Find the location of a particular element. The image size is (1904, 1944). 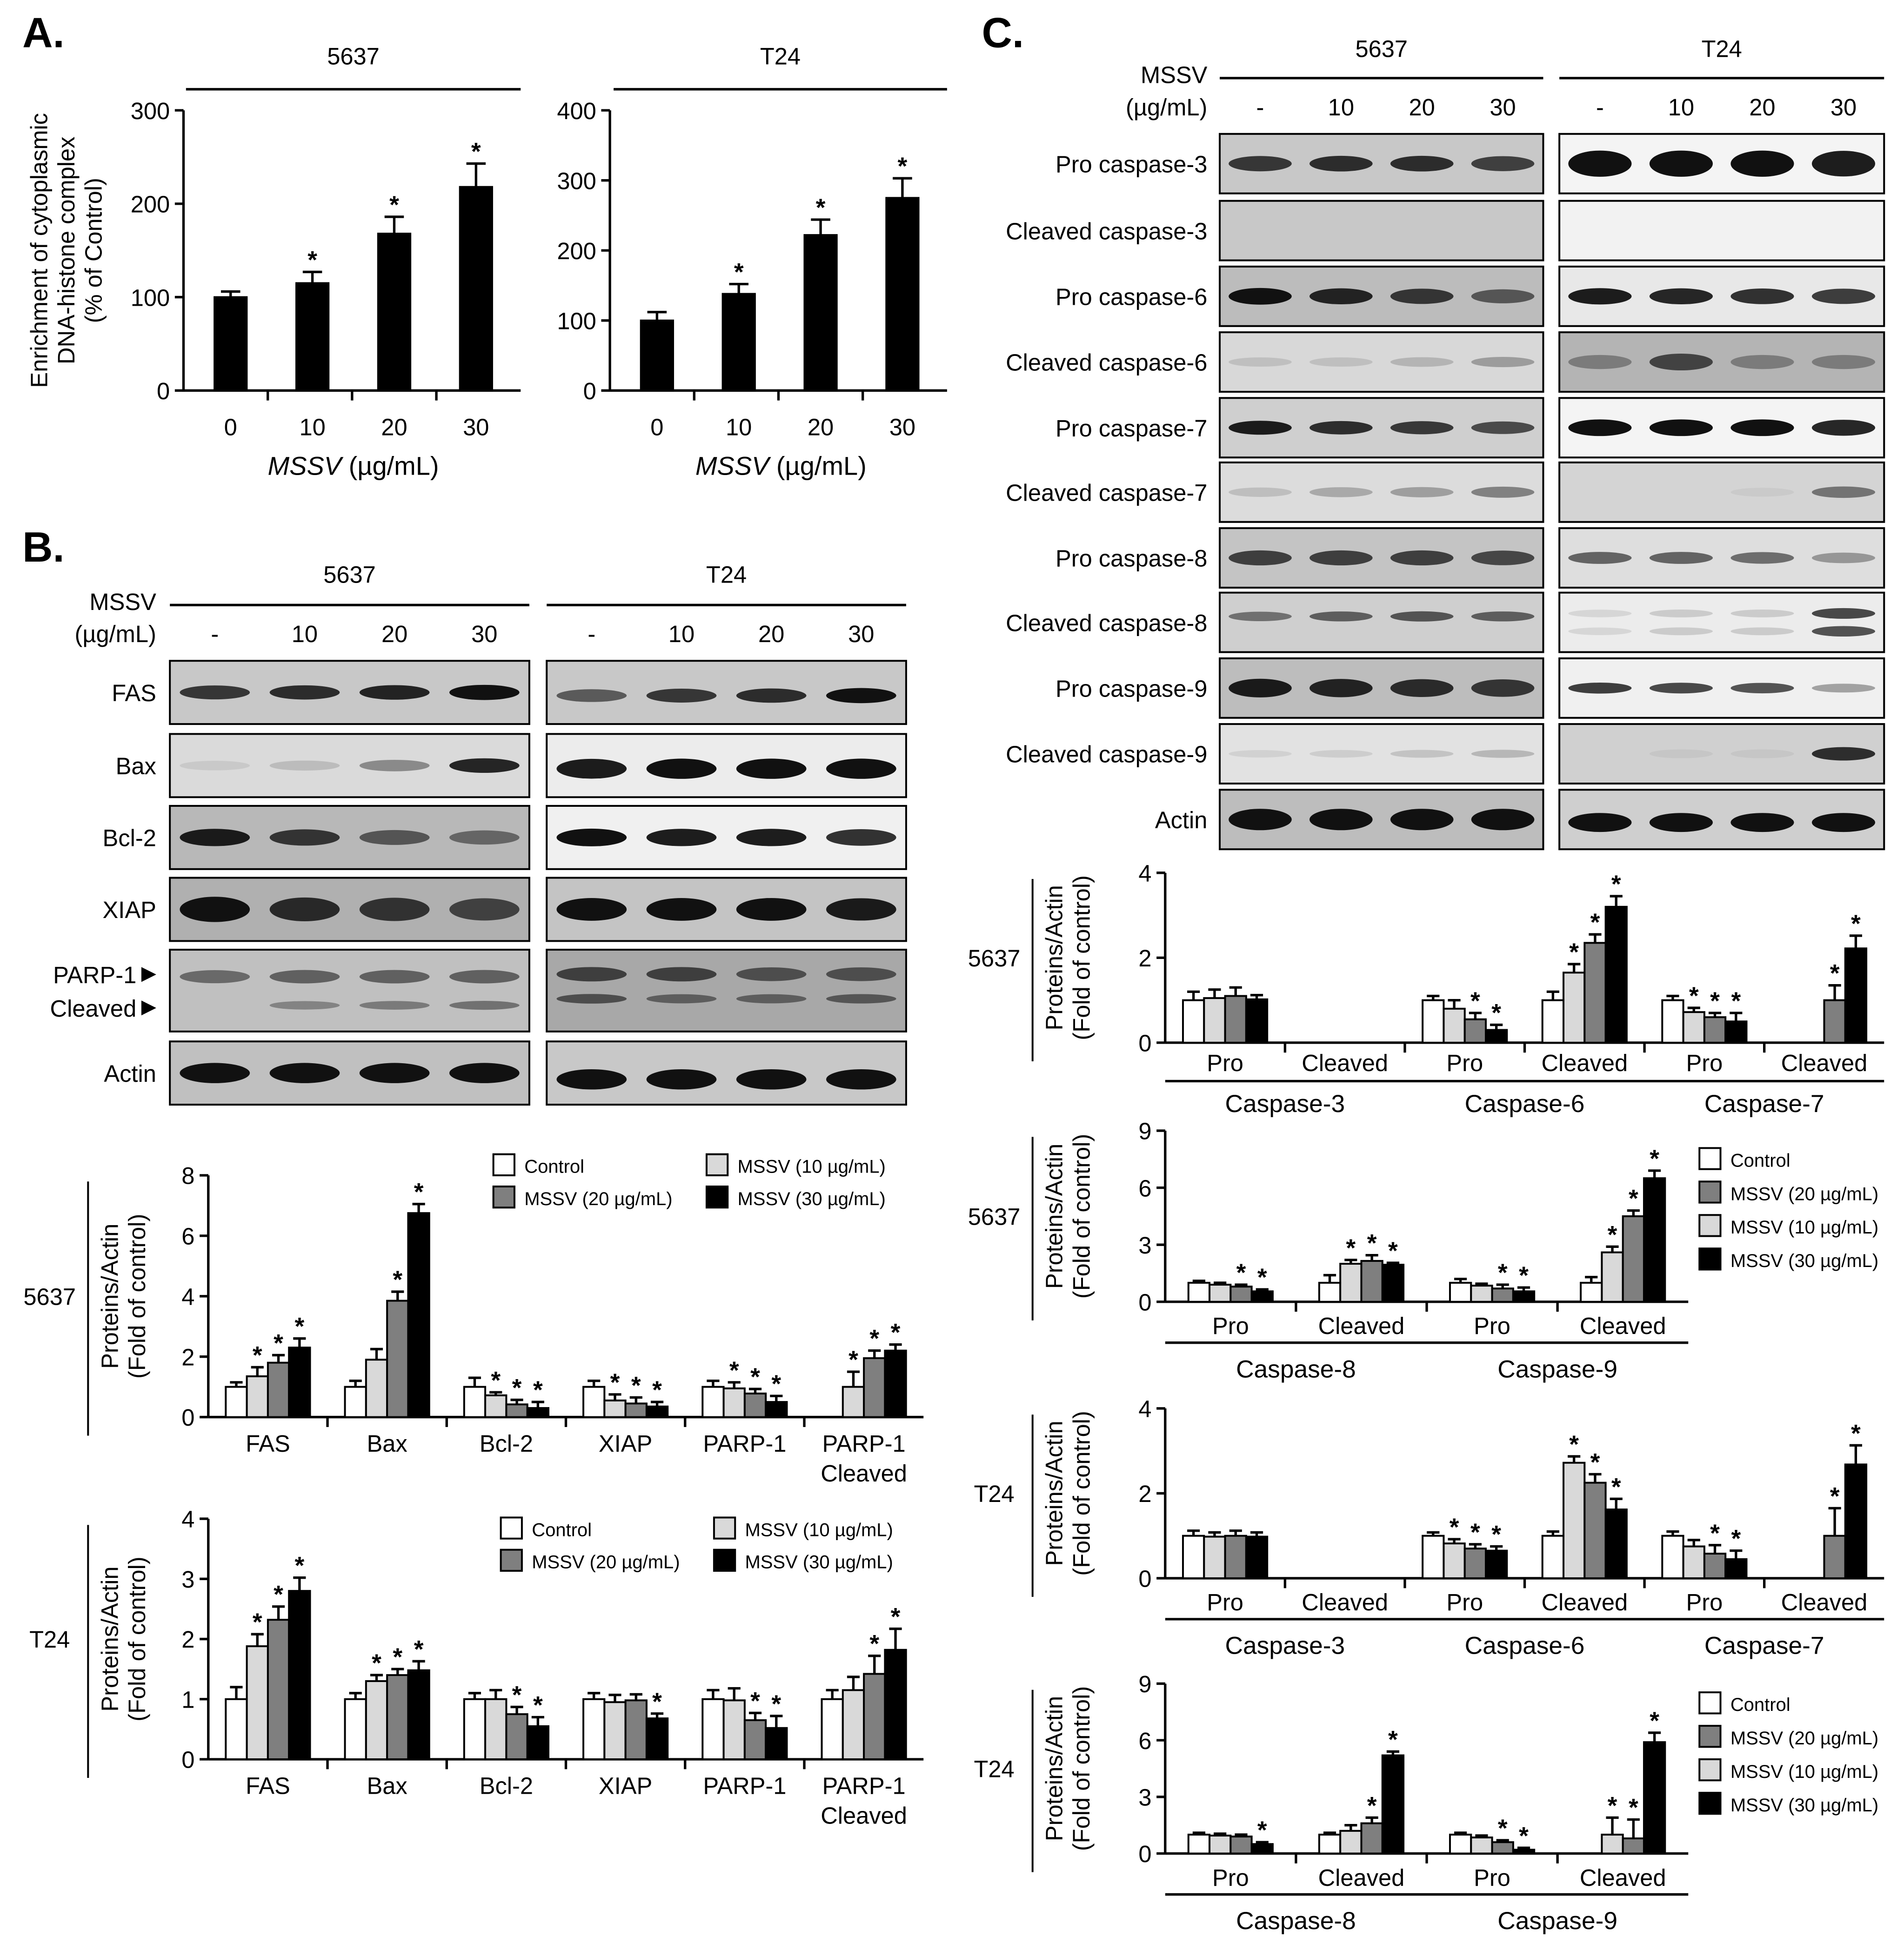

x-tick-label: PARP-1 is located at coordinates (864, 1786).